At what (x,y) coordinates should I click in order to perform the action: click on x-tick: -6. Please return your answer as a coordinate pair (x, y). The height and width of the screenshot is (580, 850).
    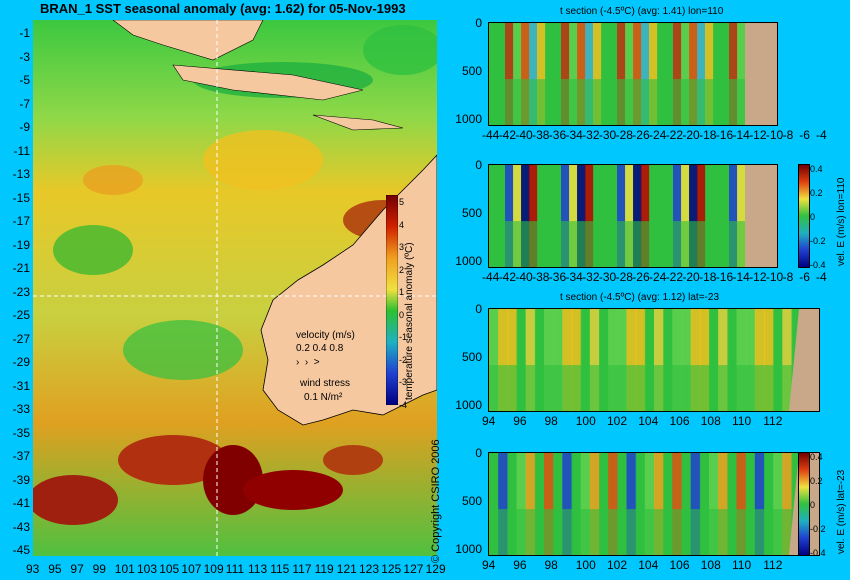
    Looking at the image, I should click on (804, 277).